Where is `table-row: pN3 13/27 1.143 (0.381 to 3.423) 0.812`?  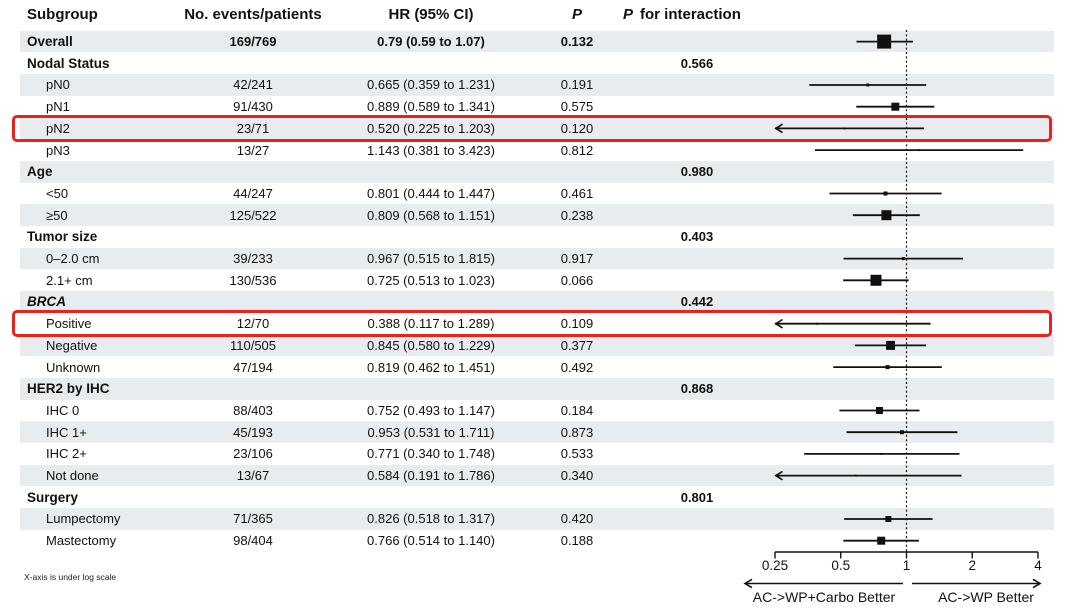
table-row: pN3 13/27 1.143 (0.381 to 3.423) 0.812 is located at coordinates (540, 150).